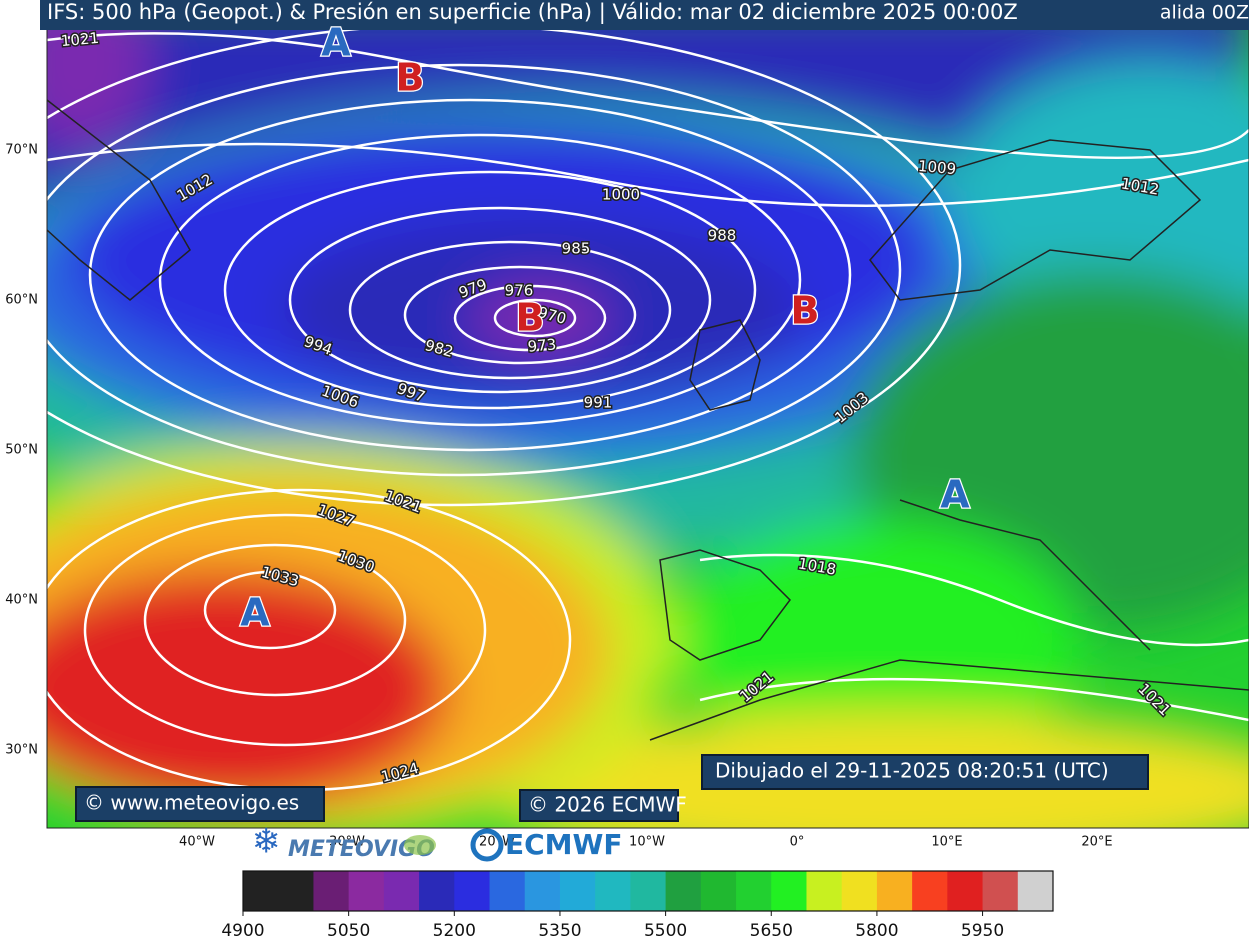 Image resolution: width=1249 pixels, height=943 pixels. Describe the element at coordinates (21, 600) in the screenshot. I see `latitude-label: 40°N` at that location.